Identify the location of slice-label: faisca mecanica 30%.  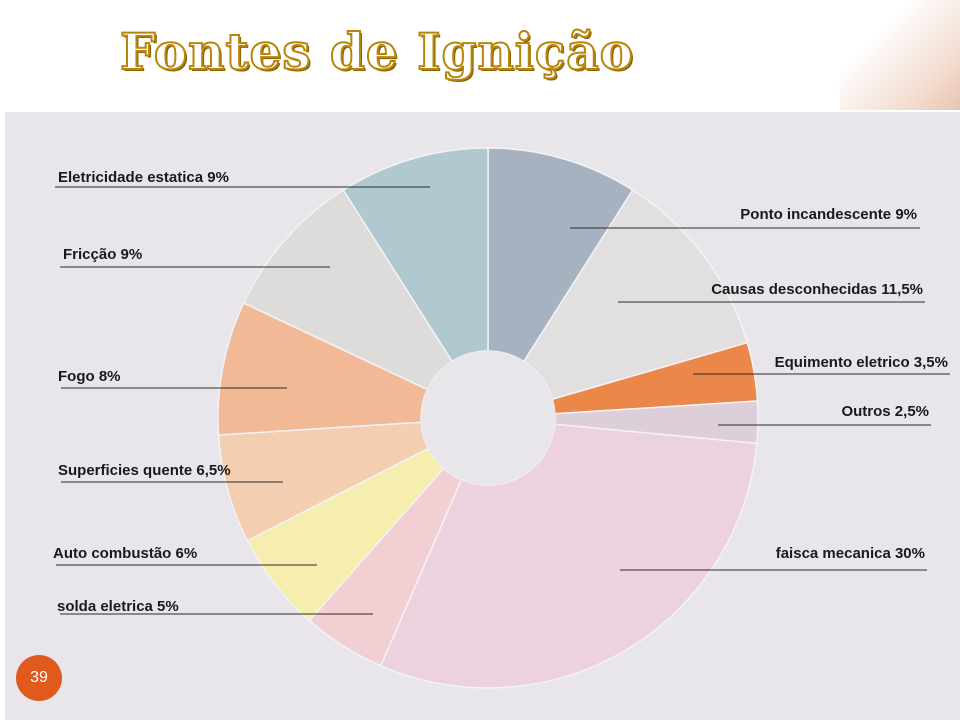
(850, 553).